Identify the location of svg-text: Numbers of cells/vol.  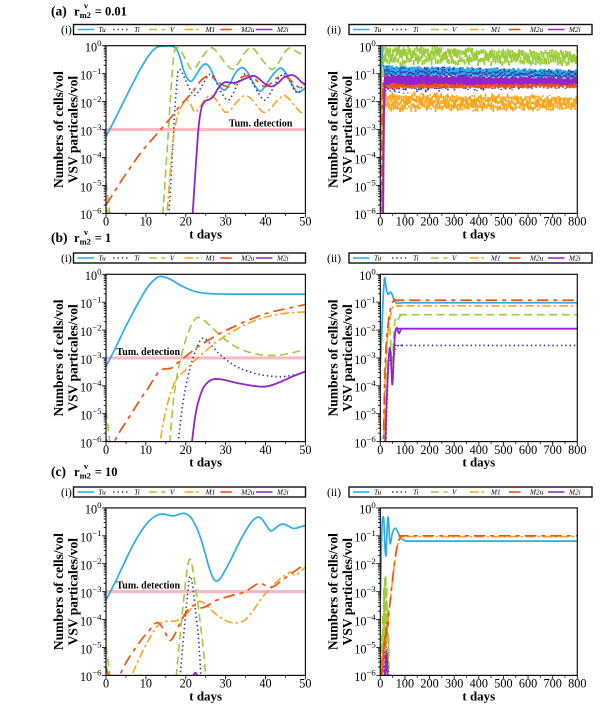
(332, 591).